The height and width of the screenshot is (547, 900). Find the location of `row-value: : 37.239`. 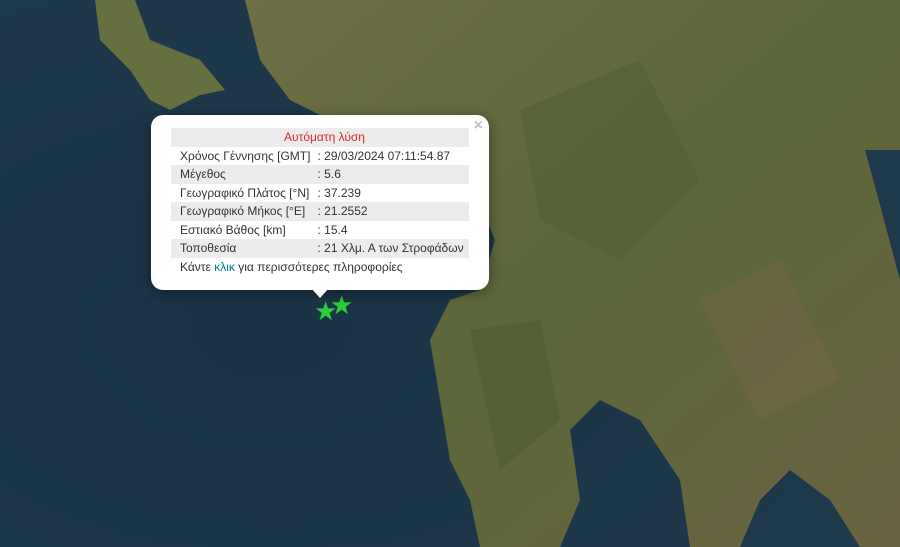

row-value: : 37.239 is located at coordinates (339, 192).